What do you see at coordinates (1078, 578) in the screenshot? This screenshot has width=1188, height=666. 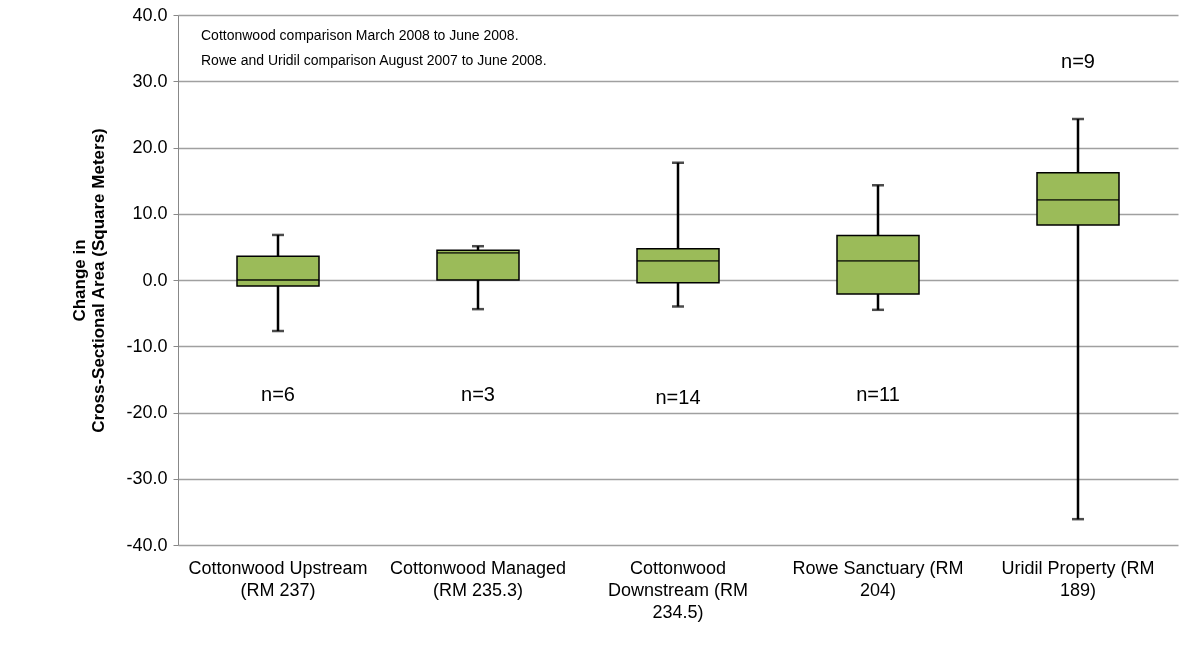 I see `x-tick-label: Uridil Property (RM 189)` at bounding box center [1078, 578].